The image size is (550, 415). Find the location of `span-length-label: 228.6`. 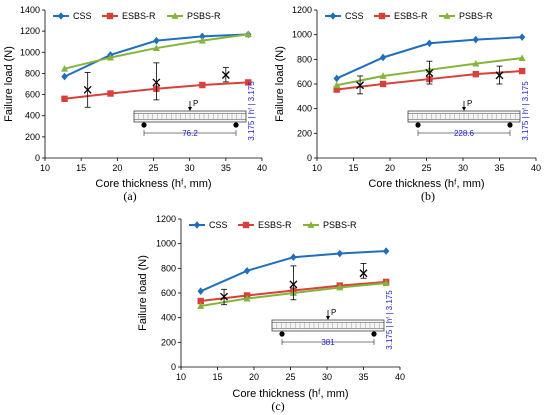

span-length-label: 228.6 is located at coordinates (464, 133).